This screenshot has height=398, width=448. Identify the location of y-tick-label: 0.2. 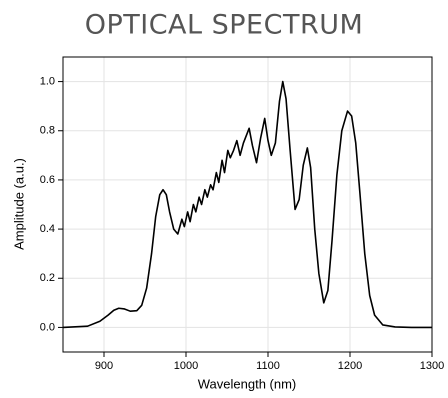
(47, 278).